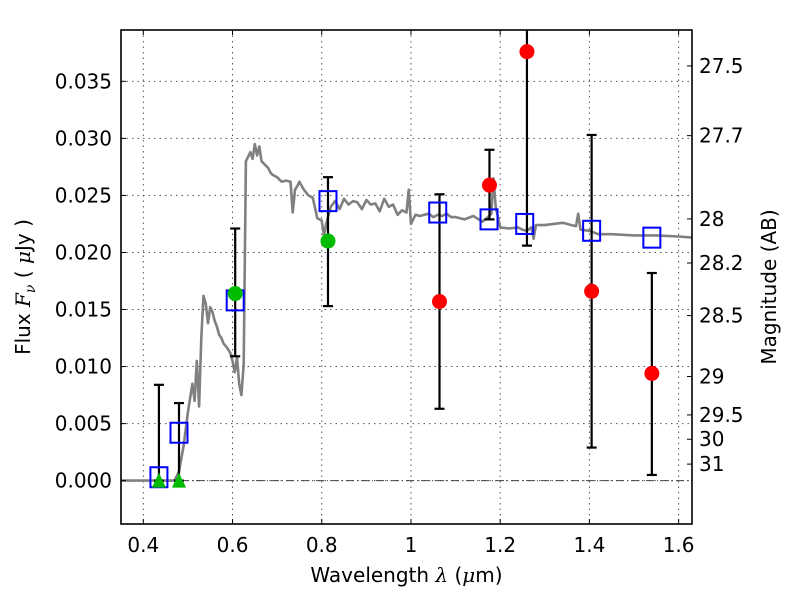 The width and height of the screenshot is (800, 600). I want to click on y2-tick-label: 28, so click(711, 219).